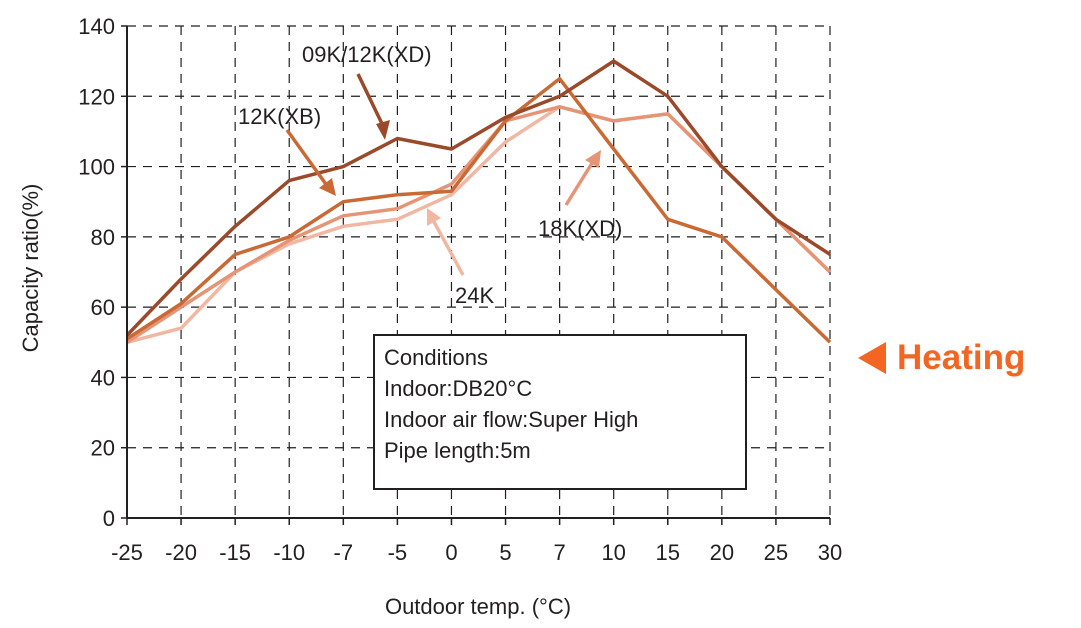 The width and height of the screenshot is (1081, 628). I want to click on x-tick-label: 30, so click(830, 552).